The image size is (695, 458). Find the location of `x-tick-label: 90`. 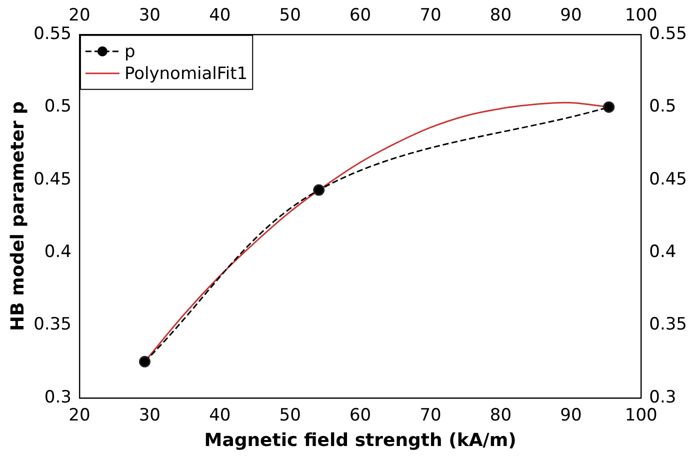

x-tick-label: 90 is located at coordinates (571, 416).